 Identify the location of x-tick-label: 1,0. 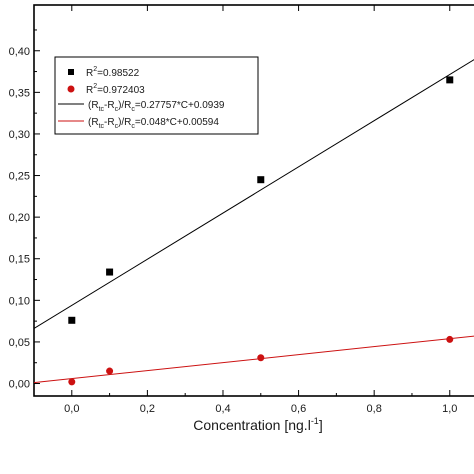
(449, 409).